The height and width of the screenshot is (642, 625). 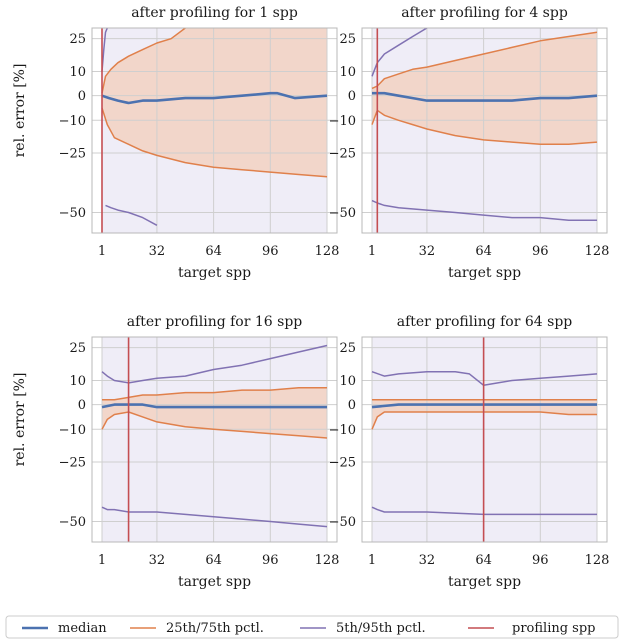 I want to click on legend-quartile-label: 25th/75th pctl., so click(x=215, y=628).